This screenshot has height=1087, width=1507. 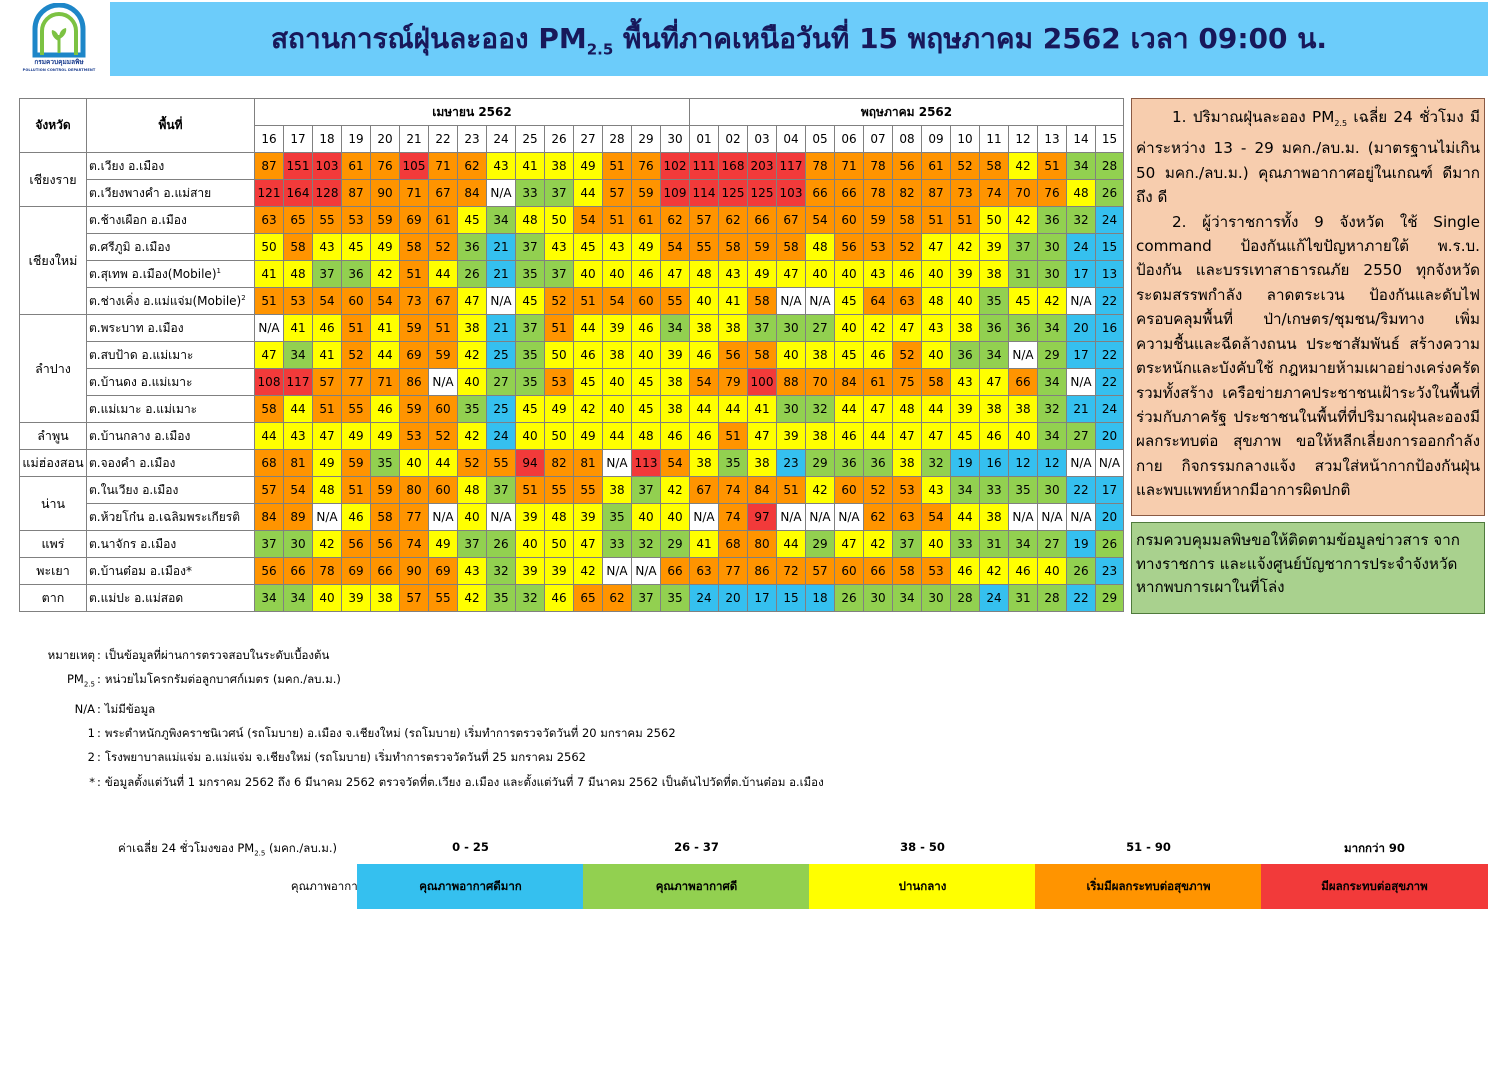 I want to click on value-cell: 97, so click(x=762, y=517).